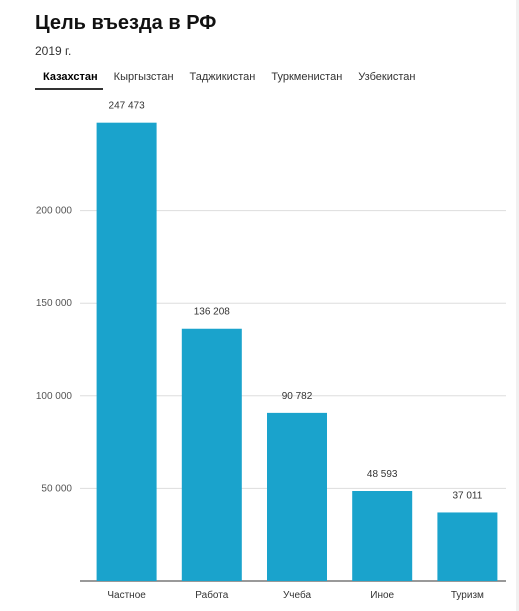 The height and width of the screenshot is (611, 519). What do you see at coordinates (307, 77) in the screenshot?
I see `tab-turkmenistan: Туркменистан` at bounding box center [307, 77].